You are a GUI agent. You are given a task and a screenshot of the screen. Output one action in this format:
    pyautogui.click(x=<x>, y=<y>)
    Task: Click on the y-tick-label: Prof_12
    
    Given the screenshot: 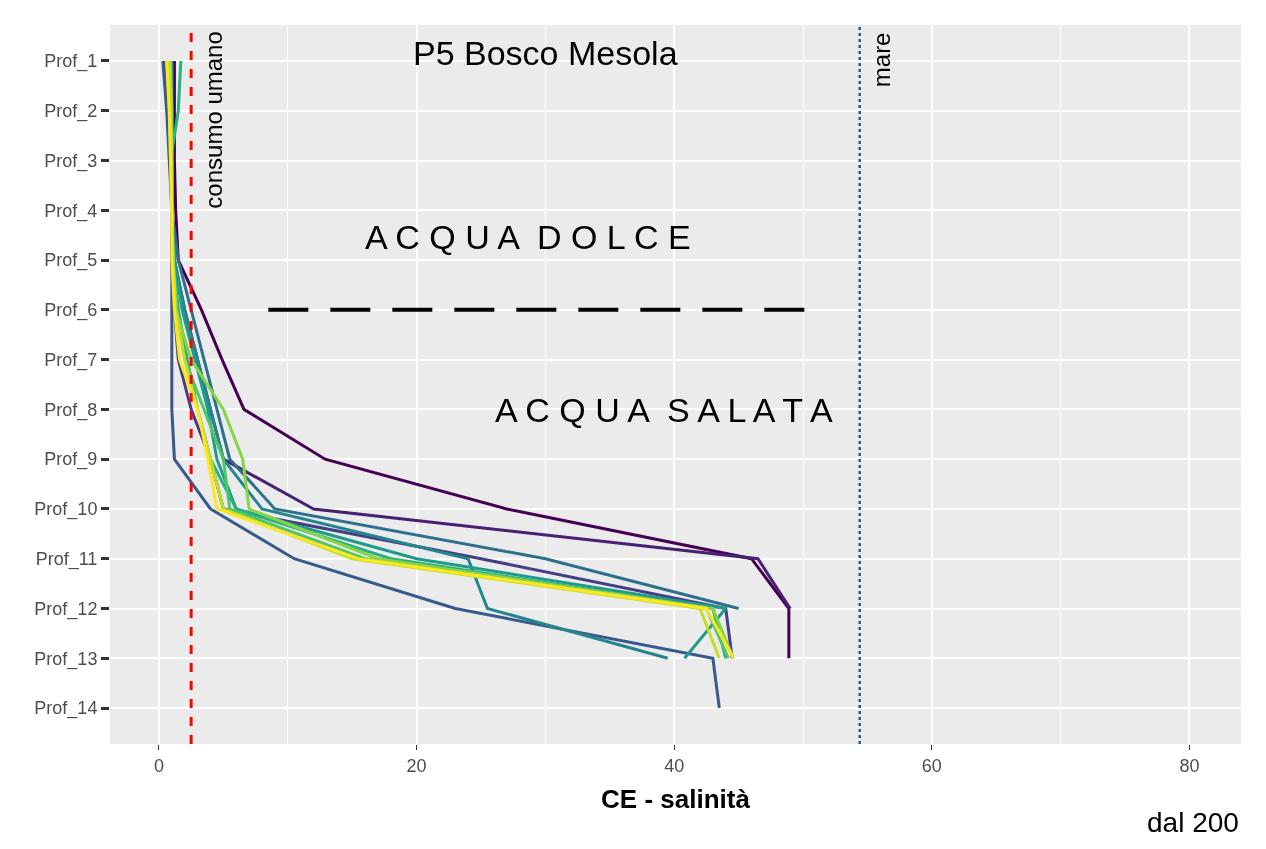 What is the action you would take?
    pyautogui.click(x=66, y=609)
    